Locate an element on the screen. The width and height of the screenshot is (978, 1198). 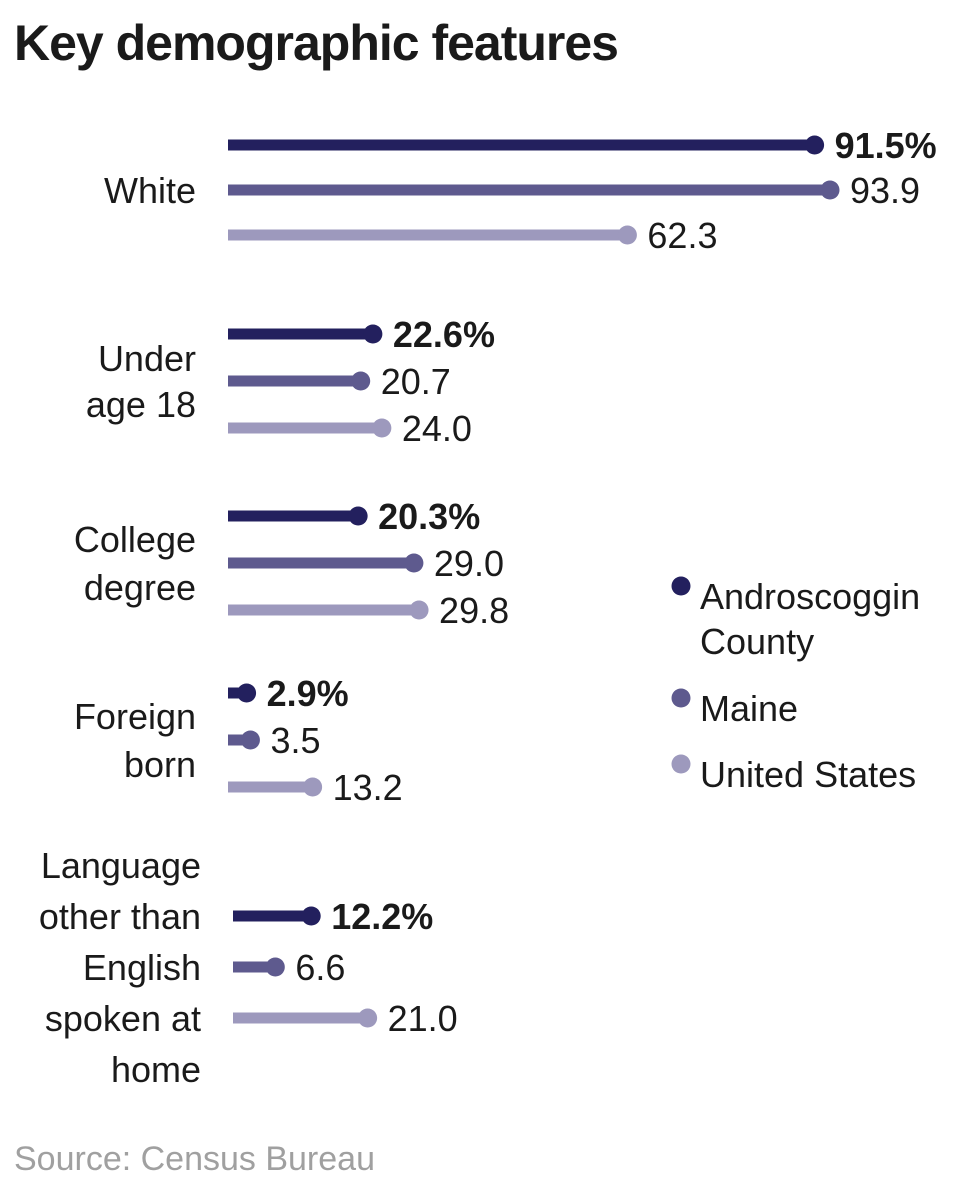
legend-label-line: United States is located at coordinates (808, 774).